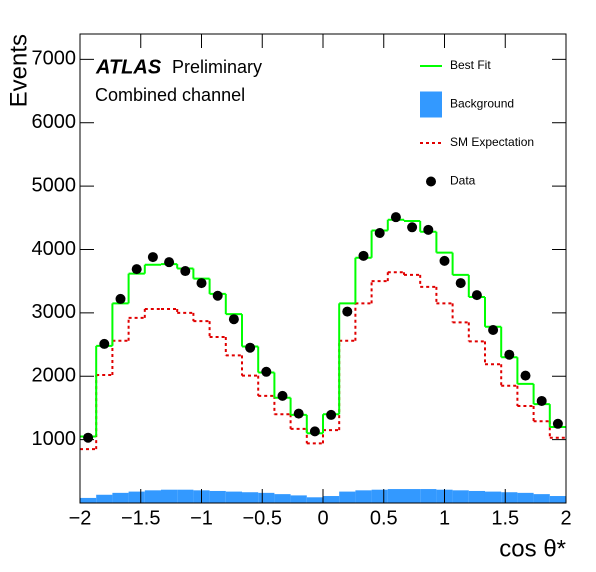  I want to click on legend-label: SM Expectation, so click(492, 142).